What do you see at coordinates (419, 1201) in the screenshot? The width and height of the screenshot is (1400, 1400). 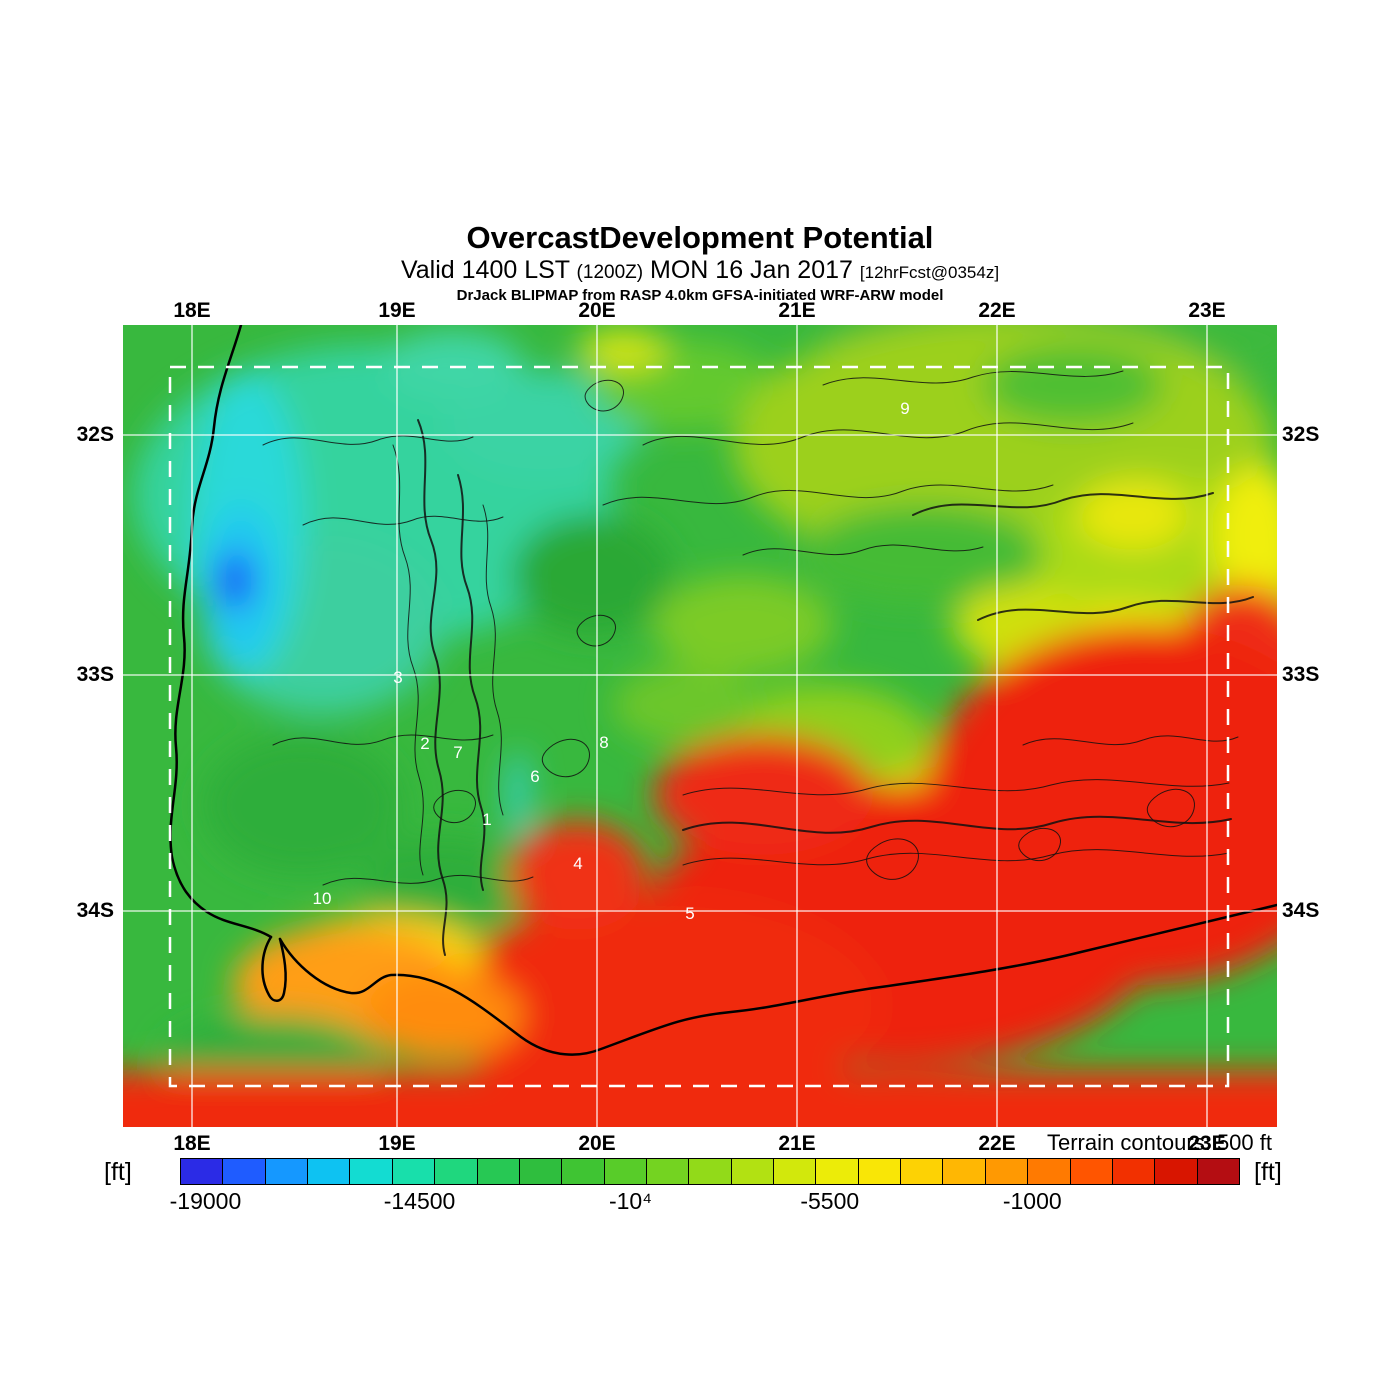 I see `colorbar-tick: -14500` at bounding box center [419, 1201].